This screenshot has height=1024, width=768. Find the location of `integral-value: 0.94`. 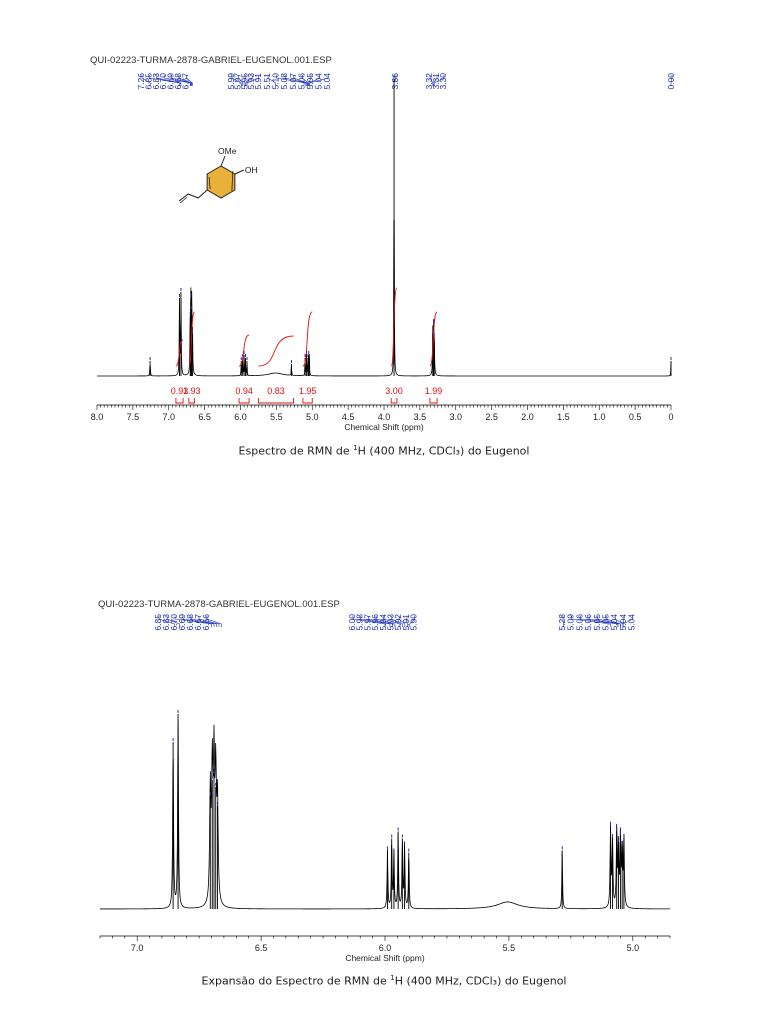

integral-value: 0.94 is located at coordinates (244, 391).